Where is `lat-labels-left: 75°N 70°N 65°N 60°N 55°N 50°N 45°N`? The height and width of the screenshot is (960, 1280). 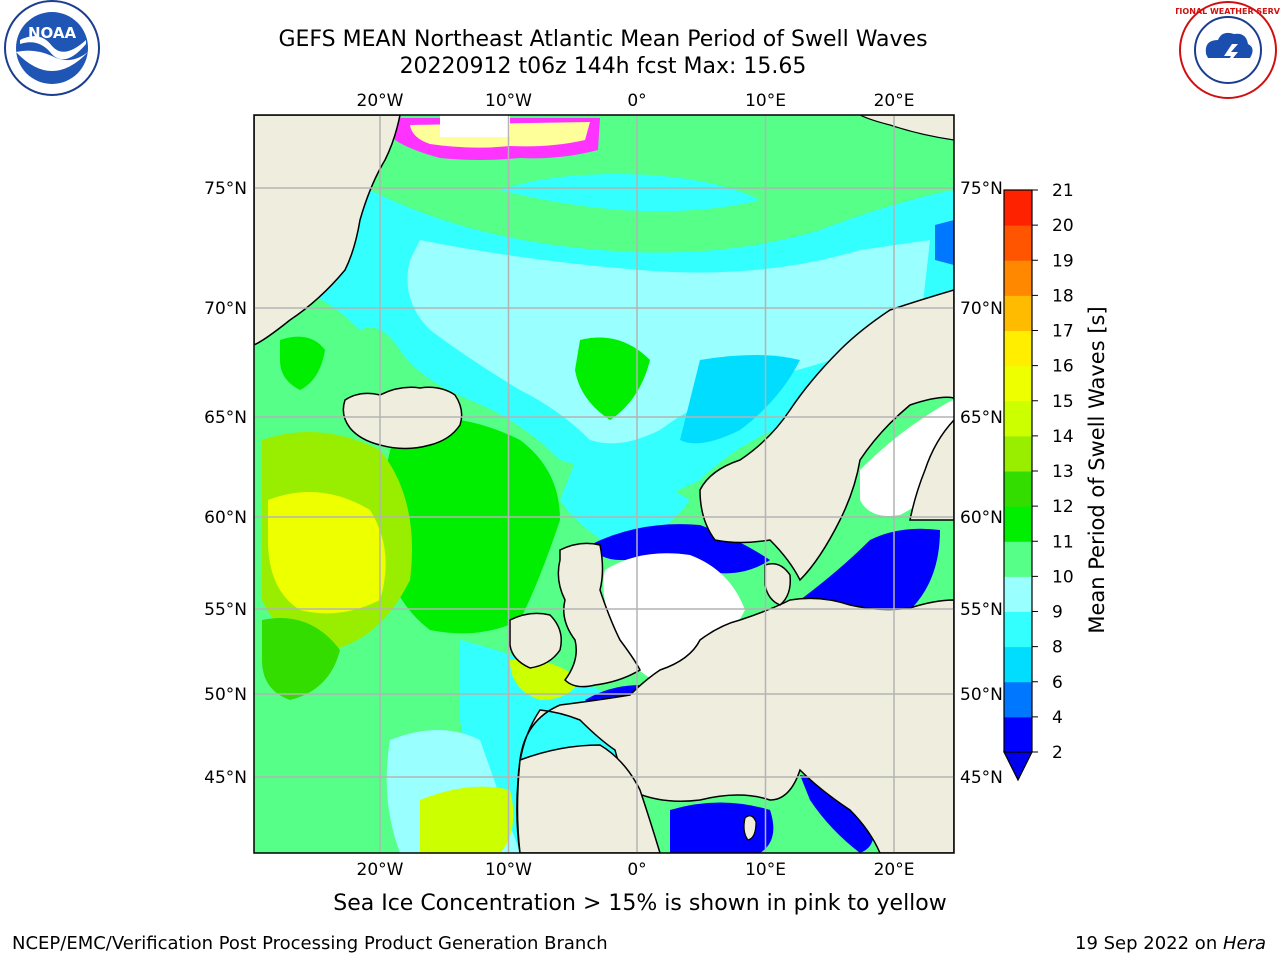 lat-labels-left: 75°N 70°N 65°N 60°N 55°N 50°N 45°N is located at coordinates (225, 483).